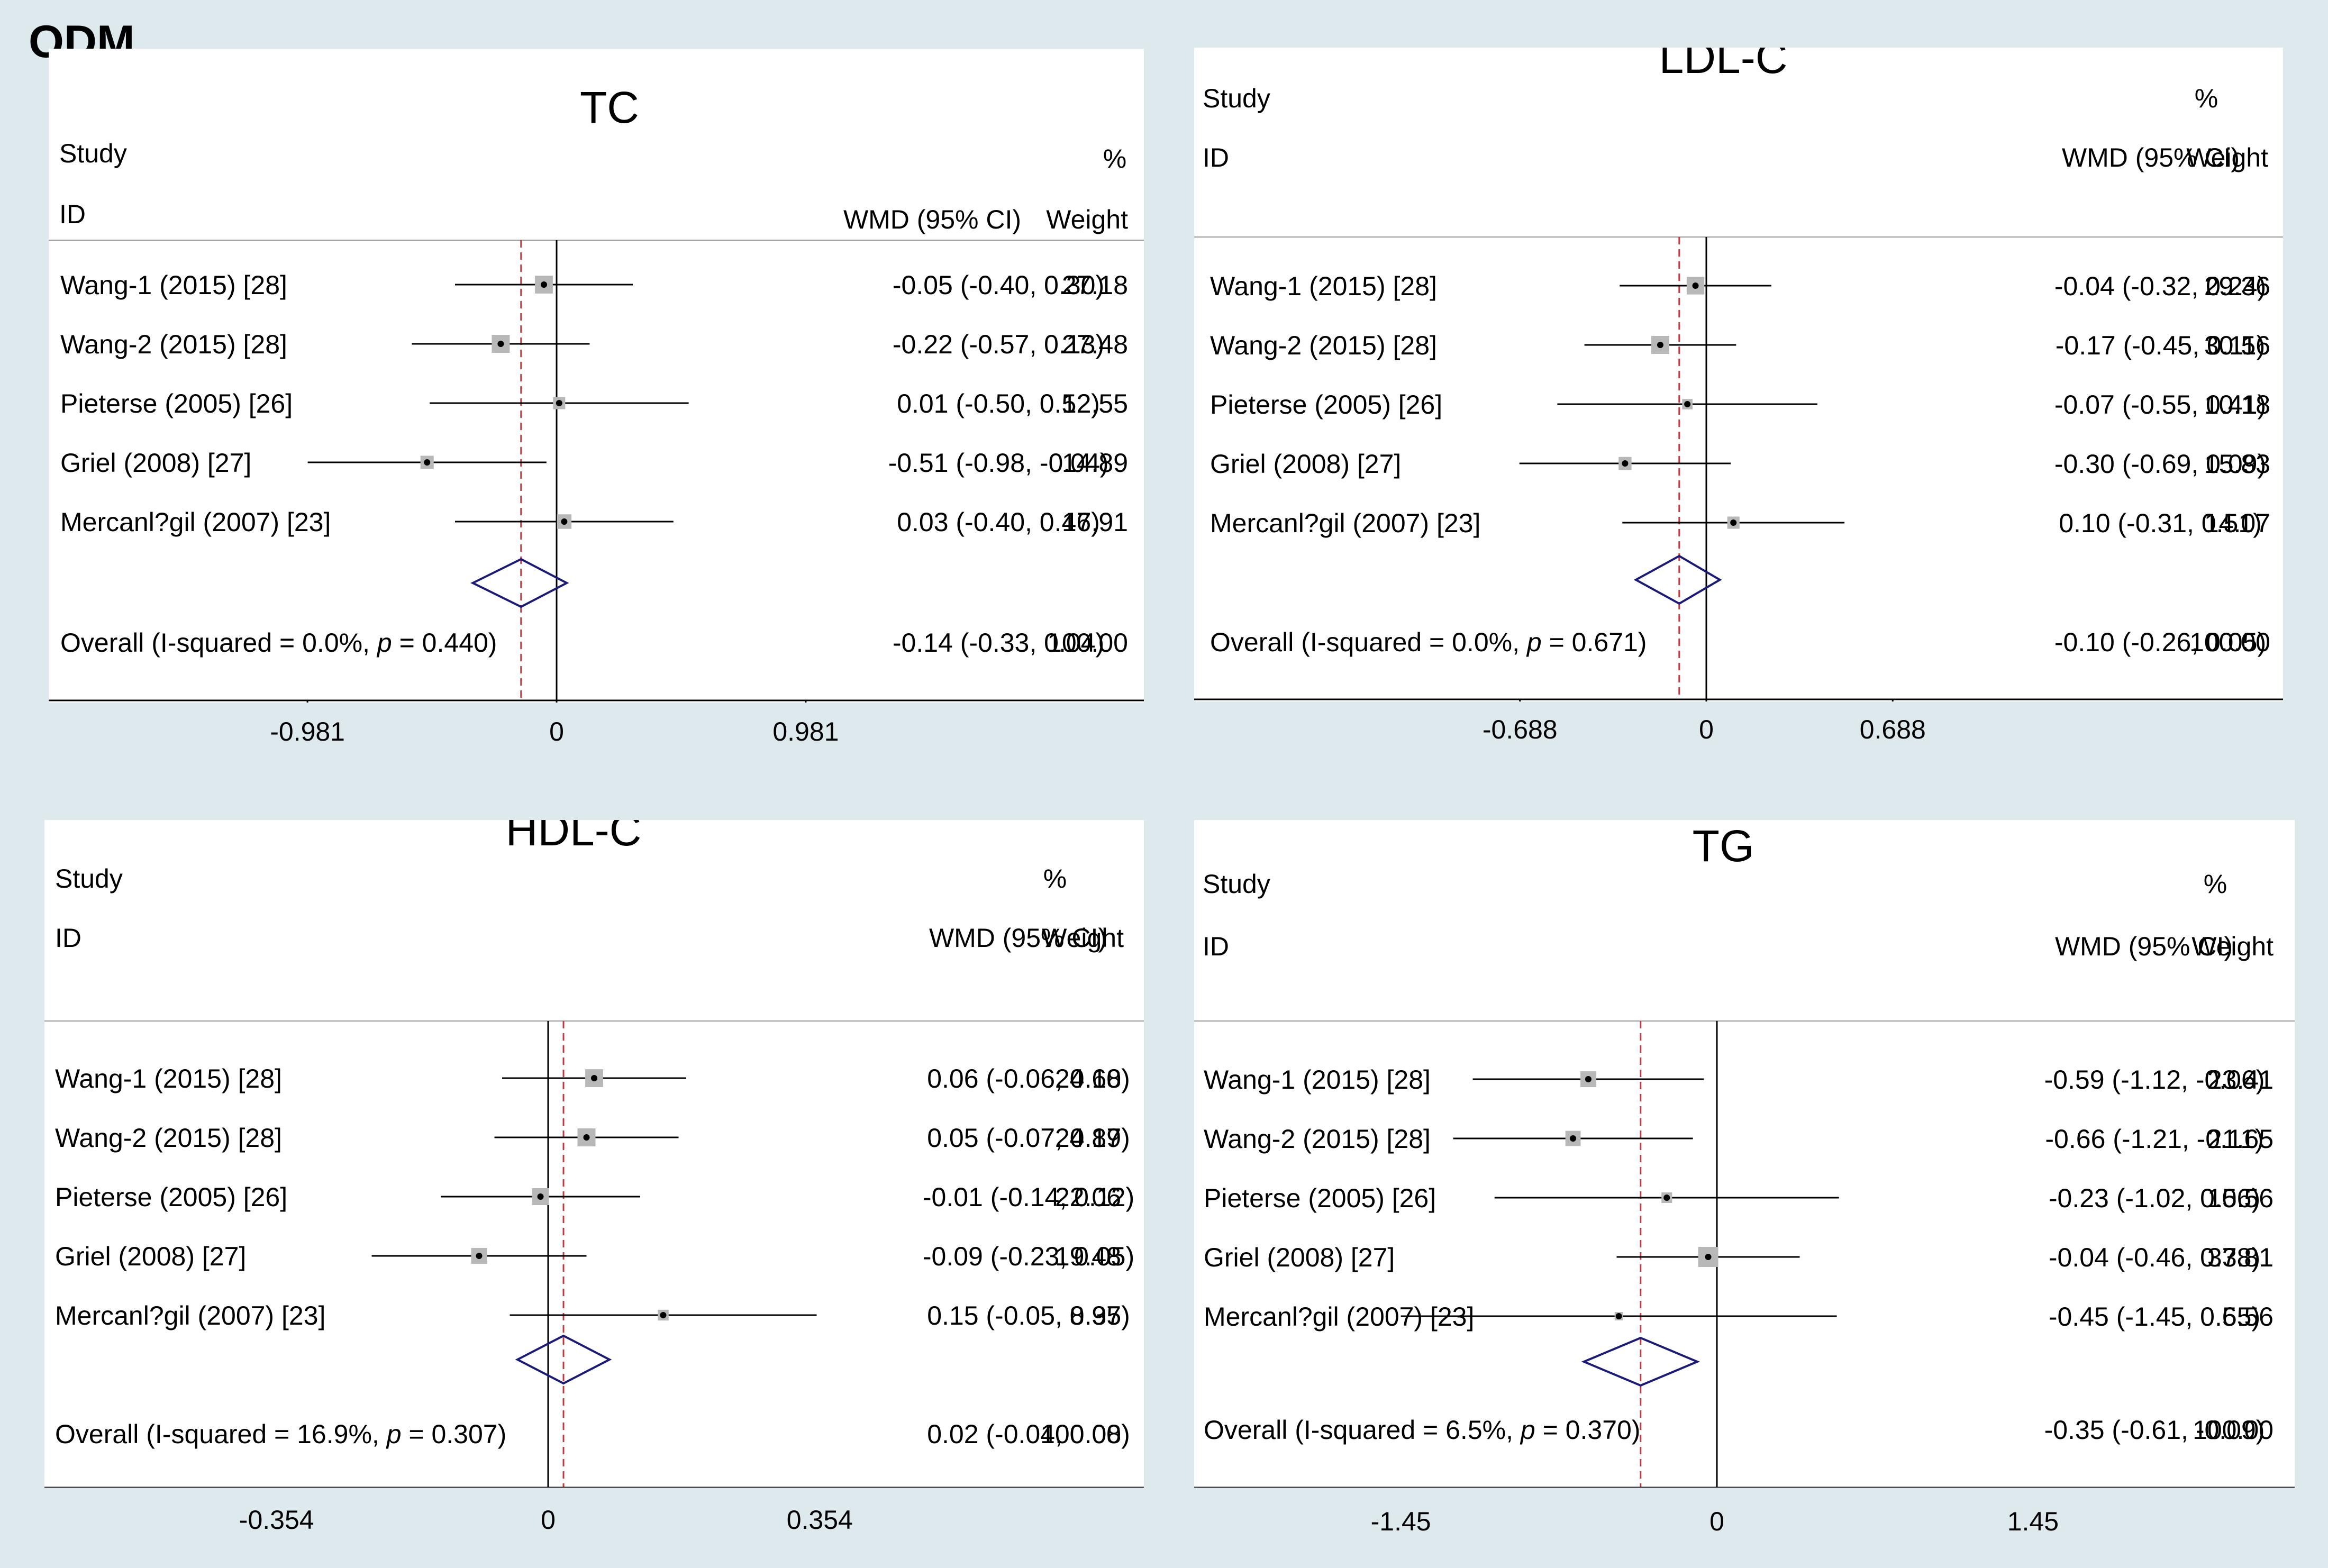  Describe the element at coordinates (998, 643) in the screenshot. I see `overall-ci-text: -0.14 (-0.33, 0.04)` at that location.